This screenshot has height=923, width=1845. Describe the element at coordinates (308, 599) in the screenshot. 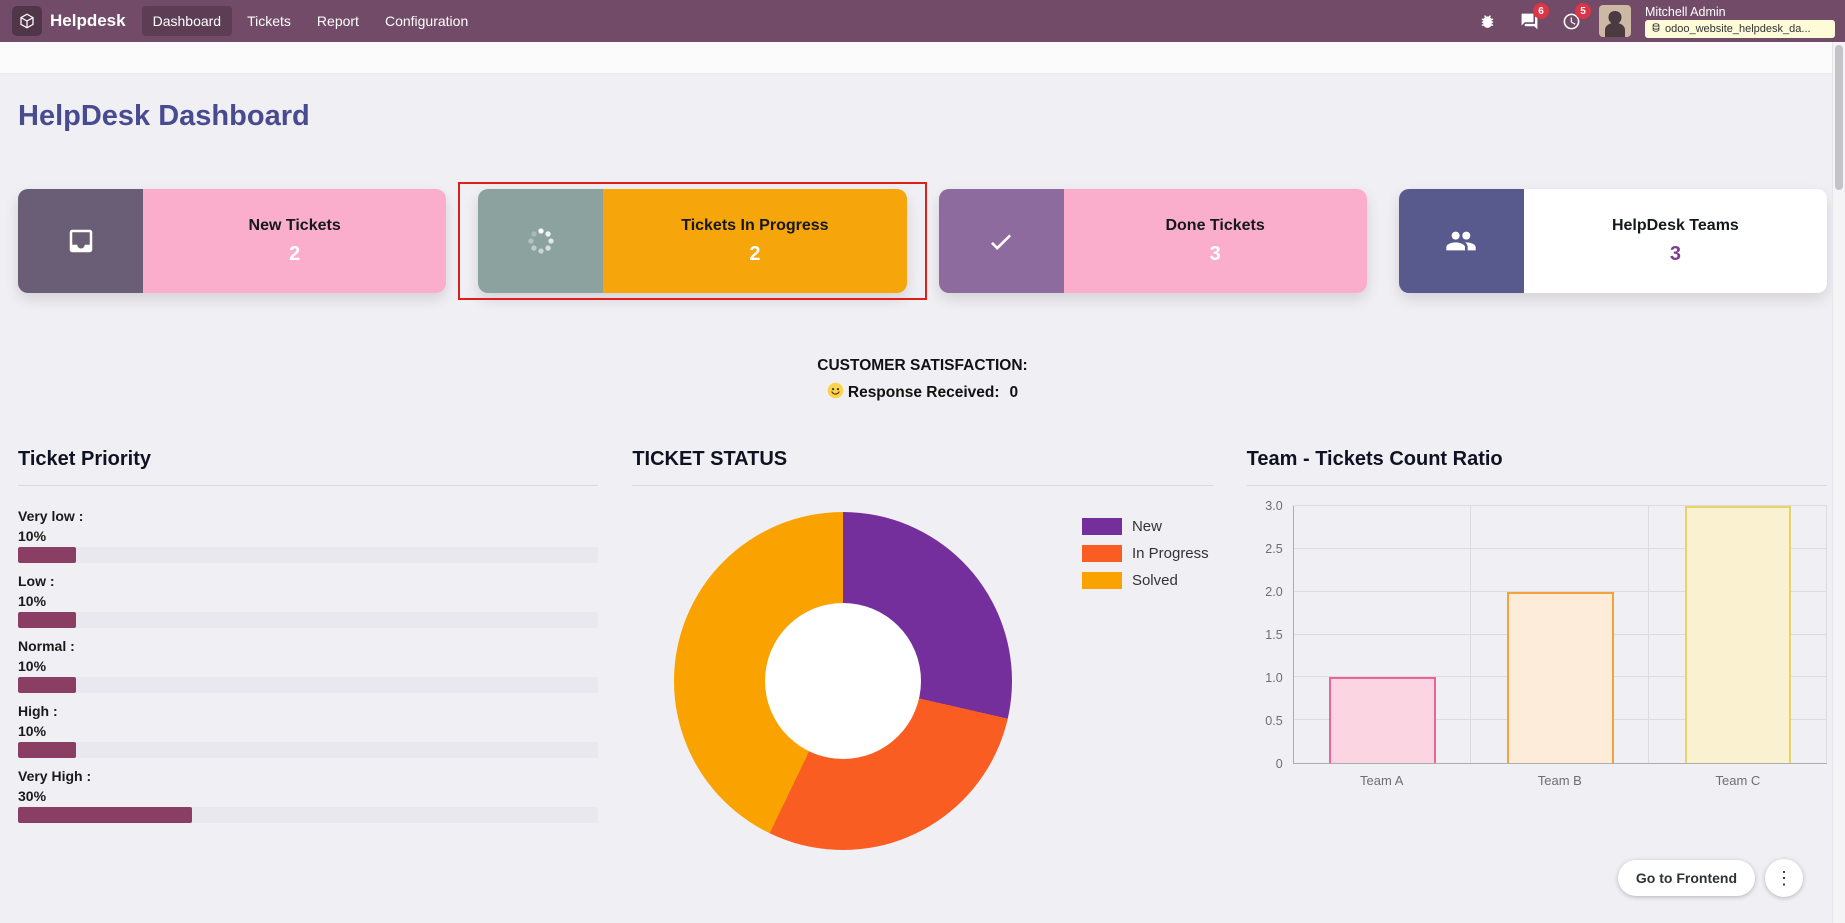

I see `priority-item-low: Low : 10%` at that location.